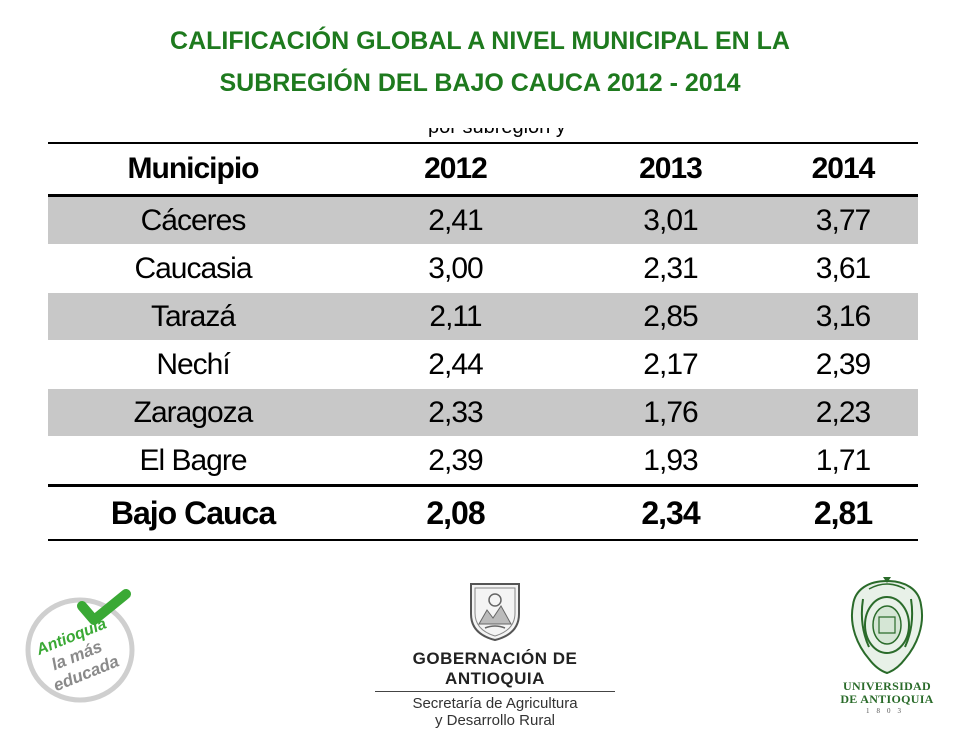 This screenshot has height=729, width=960. I want to click on cell-municipio: Caucasia, so click(193, 268).